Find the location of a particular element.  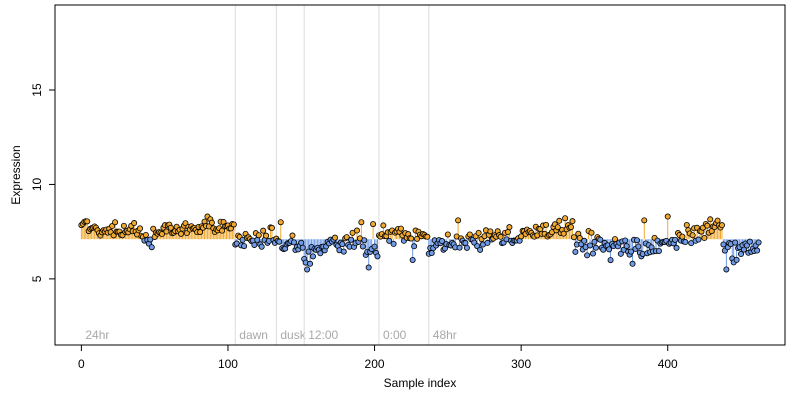

x-tick-label: 400 is located at coordinates (668, 364).